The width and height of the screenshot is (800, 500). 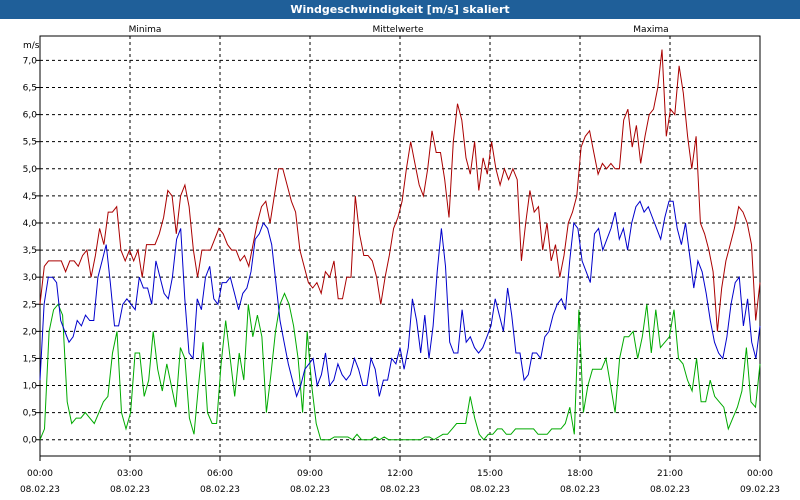 What do you see at coordinates (490, 474) in the screenshot?
I see `x-tick-time-label: 15:00` at bounding box center [490, 474].